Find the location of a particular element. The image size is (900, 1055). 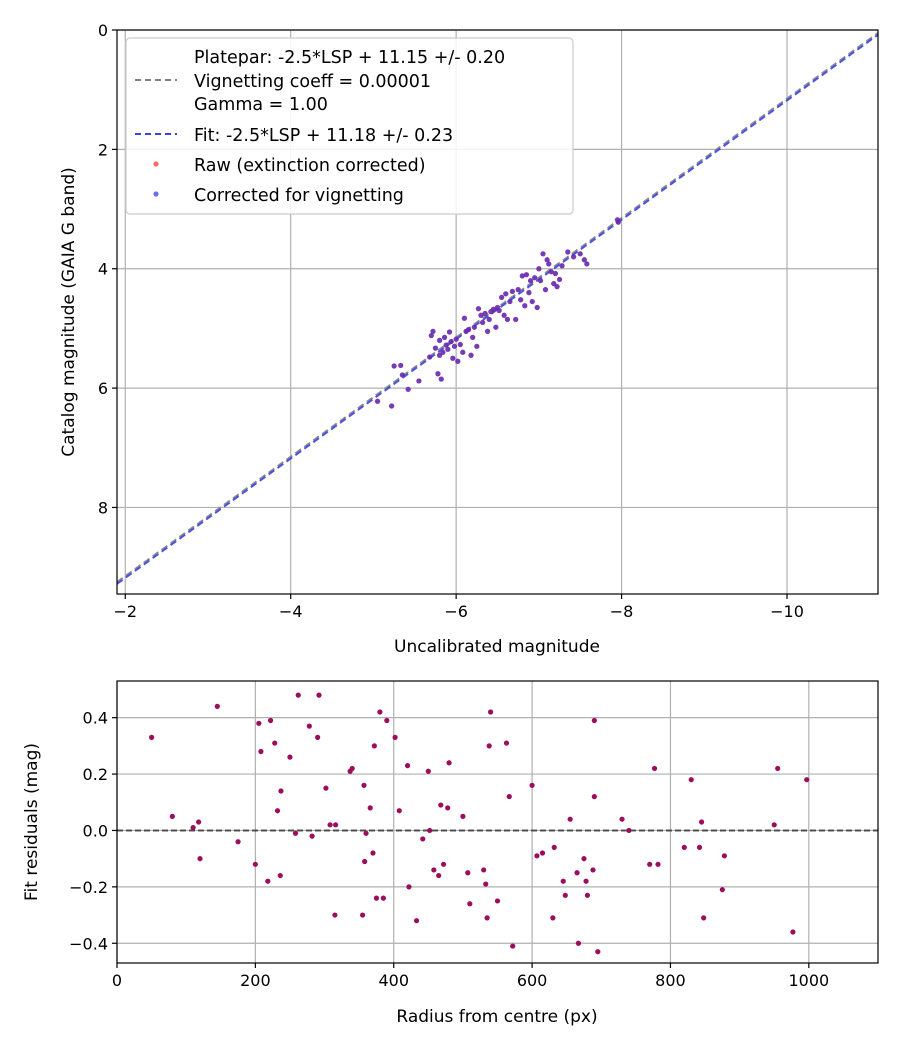

legend-gamma-text: Gamma = 1.00 is located at coordinates (261, 105).